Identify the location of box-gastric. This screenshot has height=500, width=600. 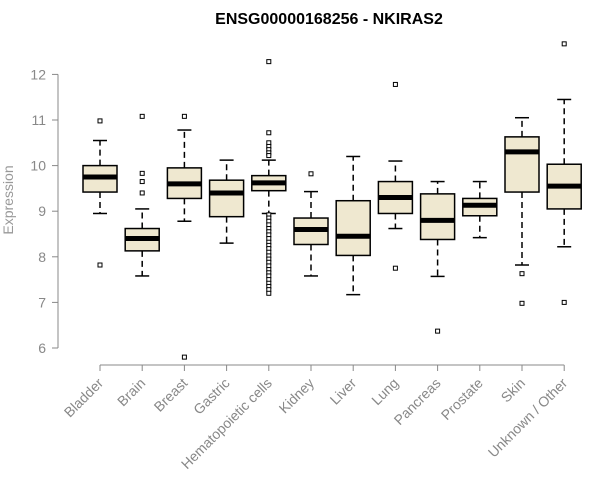
(226, 201).